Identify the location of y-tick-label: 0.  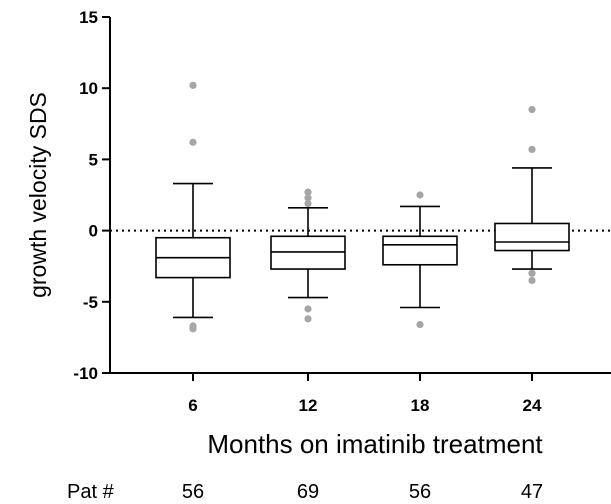
(93, 231).